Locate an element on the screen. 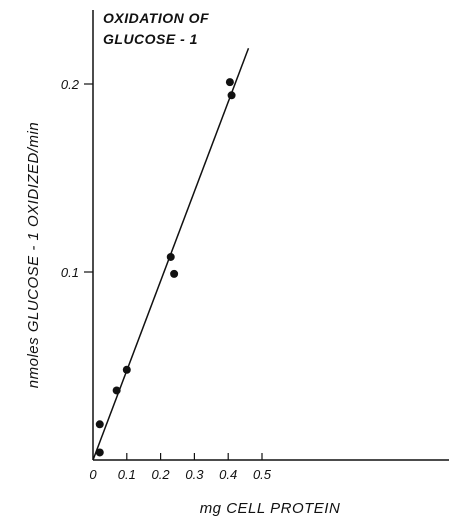  x-axis-label: mg CELL PROTEIN is located at coordinates (270, 508).